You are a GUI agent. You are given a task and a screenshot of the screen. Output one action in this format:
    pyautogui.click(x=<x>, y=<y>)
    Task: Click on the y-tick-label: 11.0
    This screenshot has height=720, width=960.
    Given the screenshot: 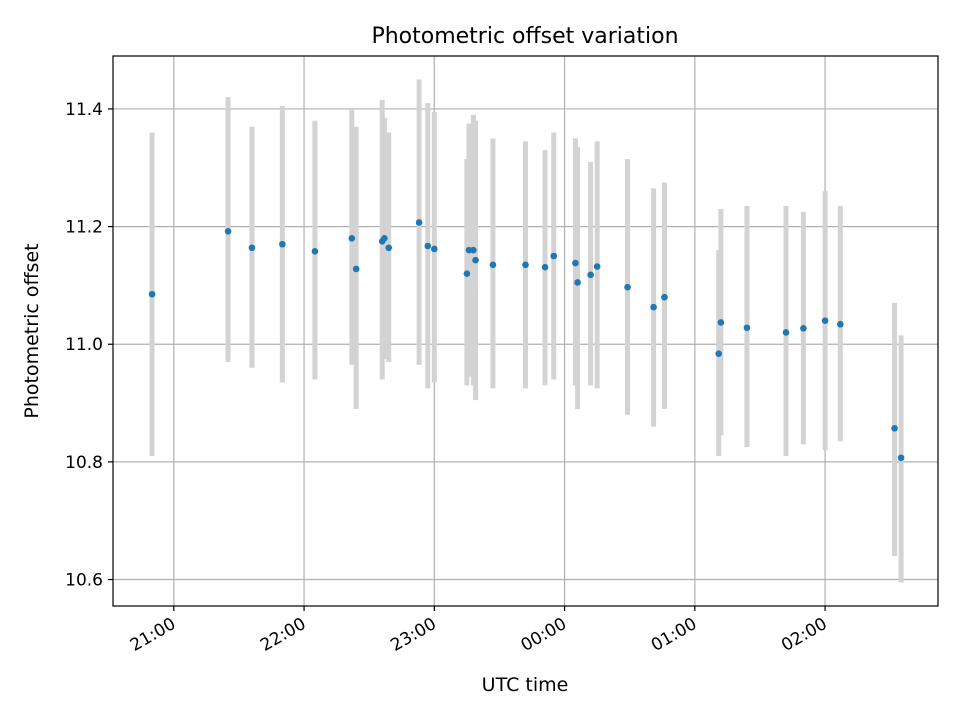 What is the action you would take?
    pyautogui.click(x=84, y=345)
    